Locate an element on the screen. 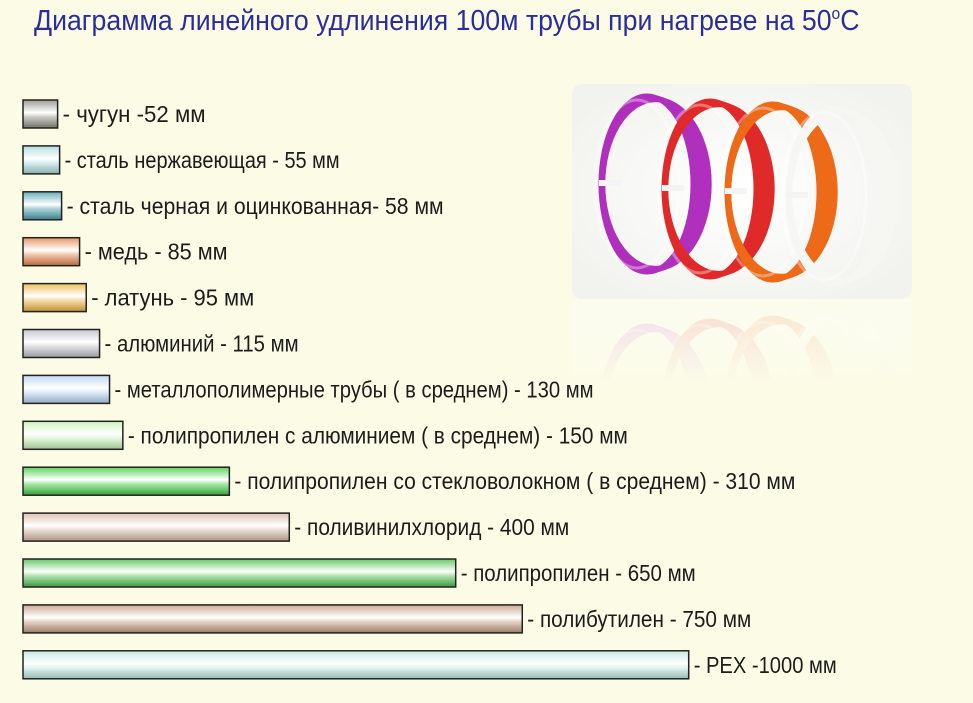 This screenshot has width=973, height=703. bar-label-1: - сталь нержавеющая - 55 мм is located at coordinates (202, 160).